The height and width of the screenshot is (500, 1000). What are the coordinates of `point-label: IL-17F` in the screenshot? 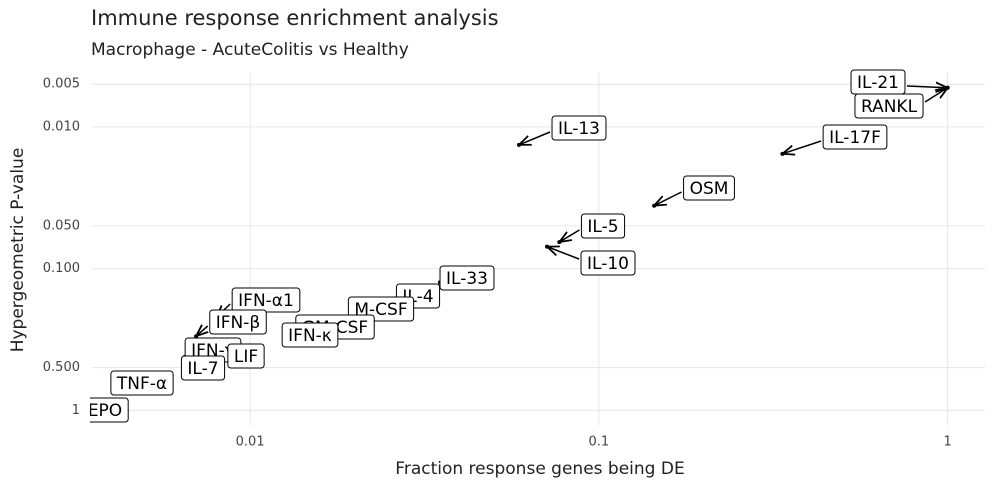 It's located at (855, 137).